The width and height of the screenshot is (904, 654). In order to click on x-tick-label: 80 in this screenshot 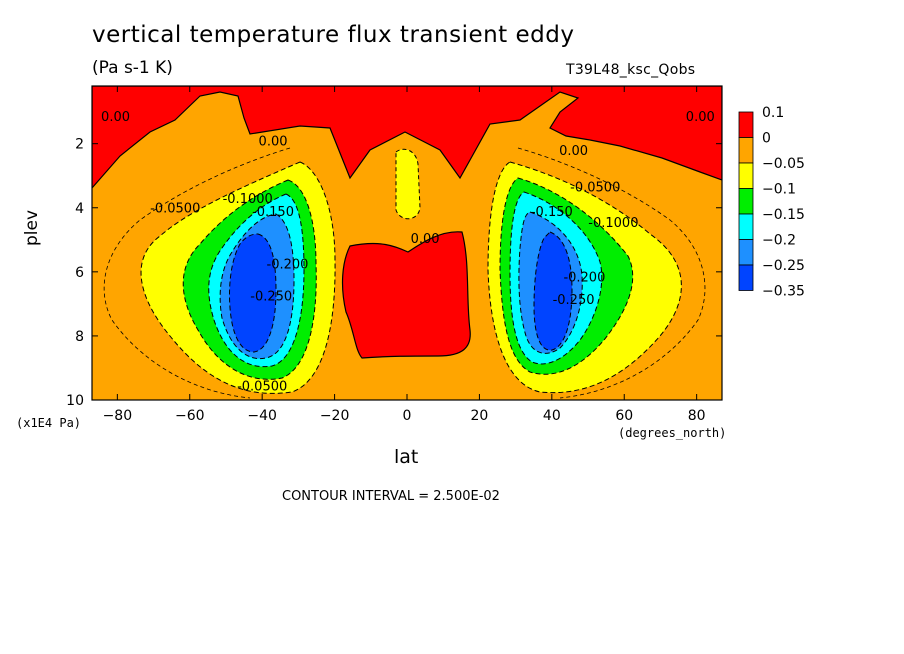, I will do `click(697, 416)`.